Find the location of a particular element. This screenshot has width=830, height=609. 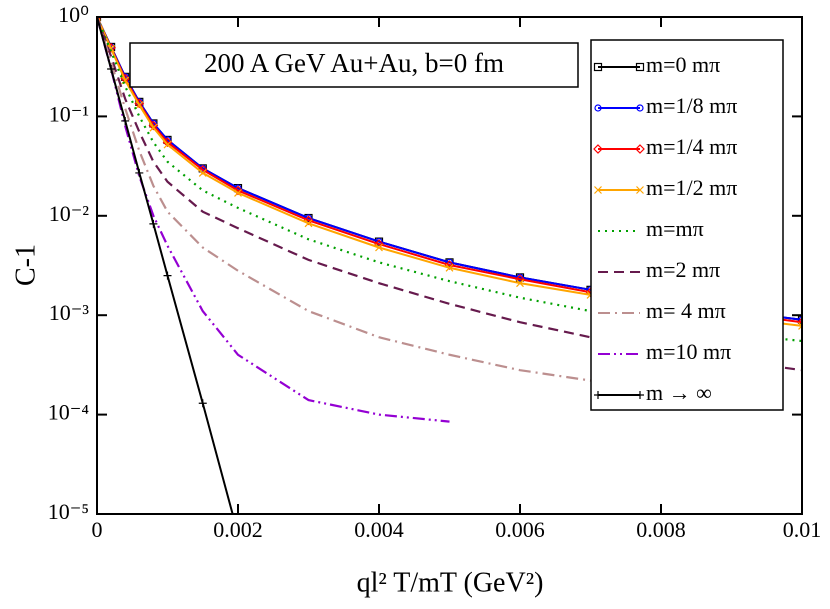

legend-label: m → ∞ is located at coordinates (679, 392).